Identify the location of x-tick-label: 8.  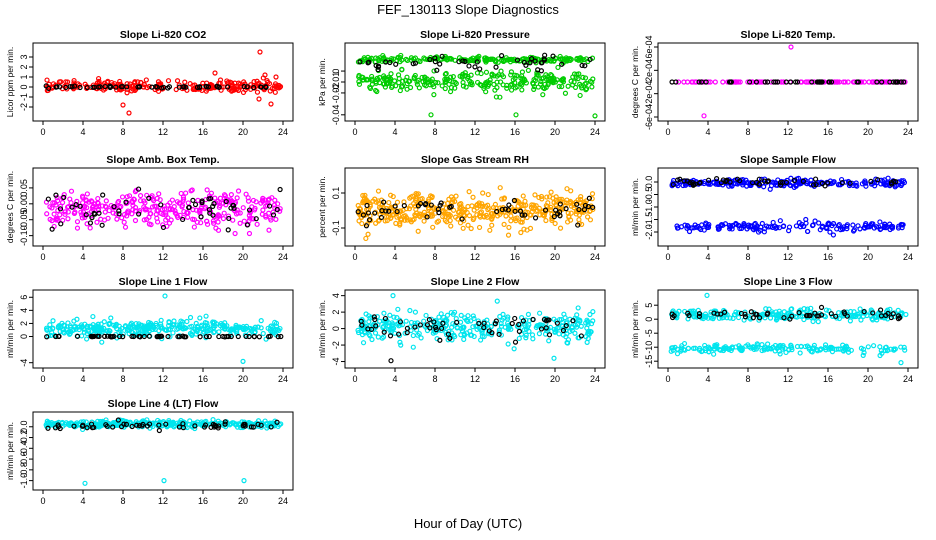
(122, 379).